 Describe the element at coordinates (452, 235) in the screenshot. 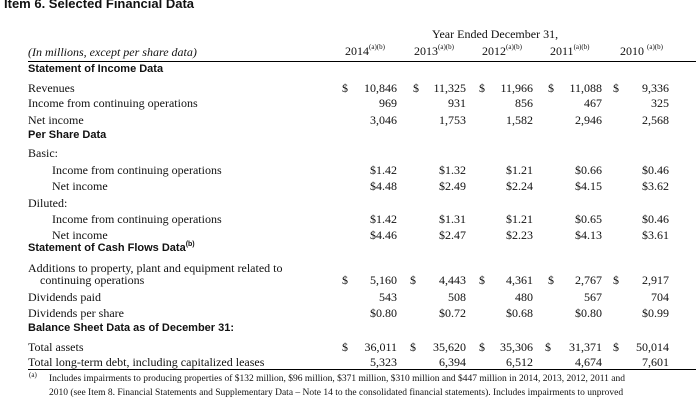

I see `row-dil-net-2013: $2.47` at that location.